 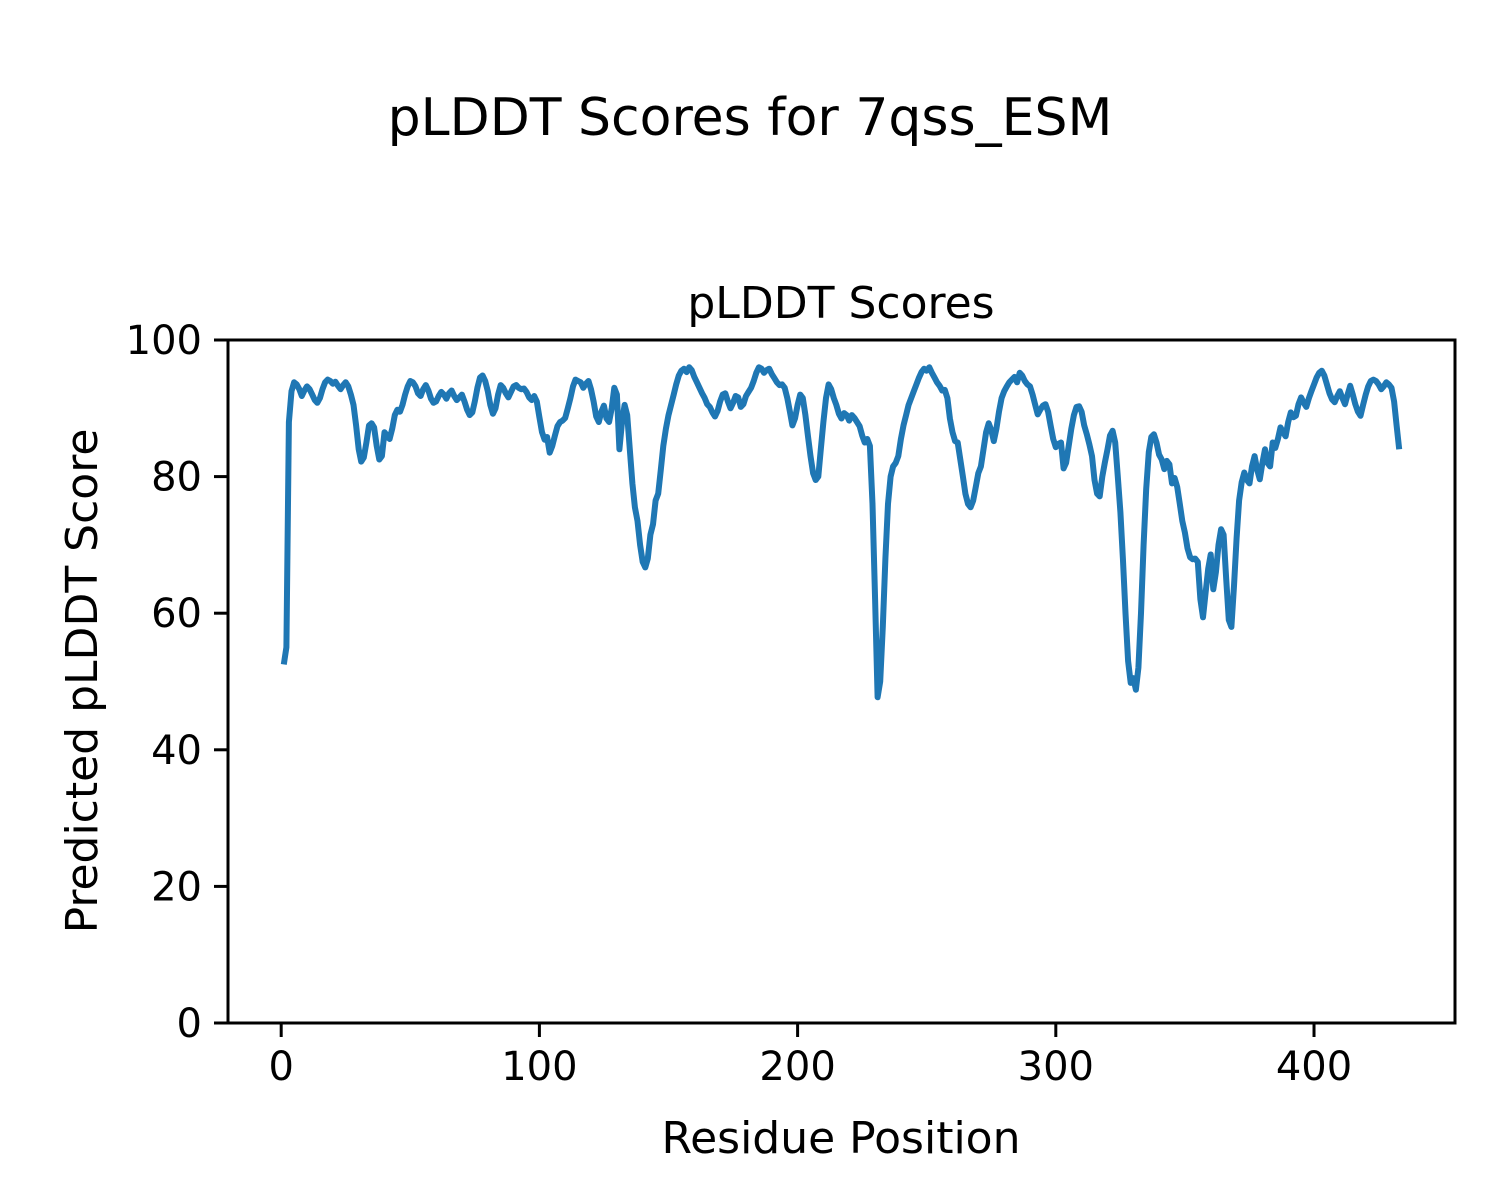 What do you see at coordinates (840, 303) in the screenshot?
I see `axes-title: pLDDT Scores` at bounding box center [840, 303].